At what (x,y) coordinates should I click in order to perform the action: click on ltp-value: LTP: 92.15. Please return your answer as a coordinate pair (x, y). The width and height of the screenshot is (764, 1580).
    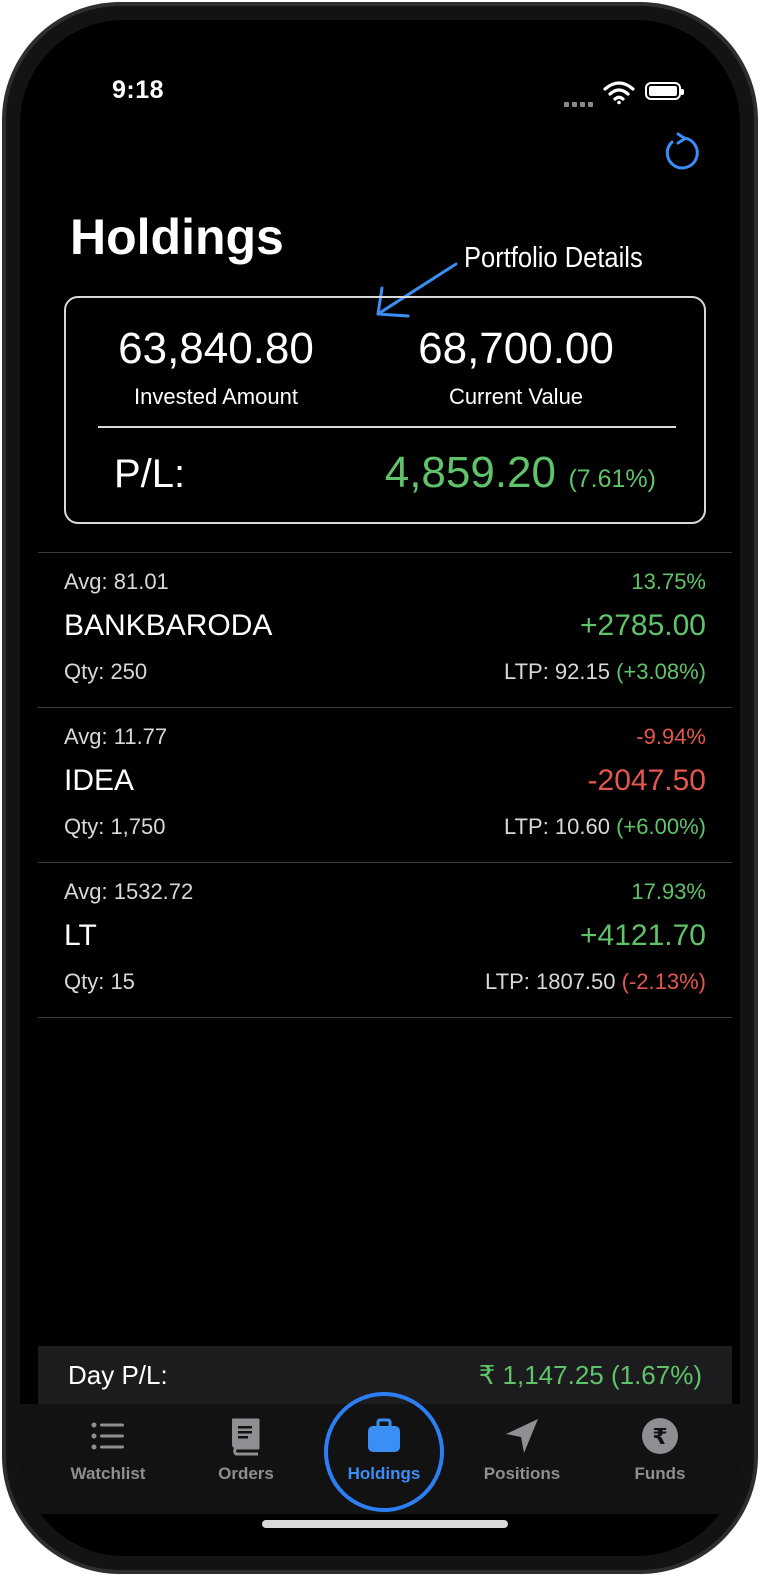
    Looking at the image, I should click on (556, 671).